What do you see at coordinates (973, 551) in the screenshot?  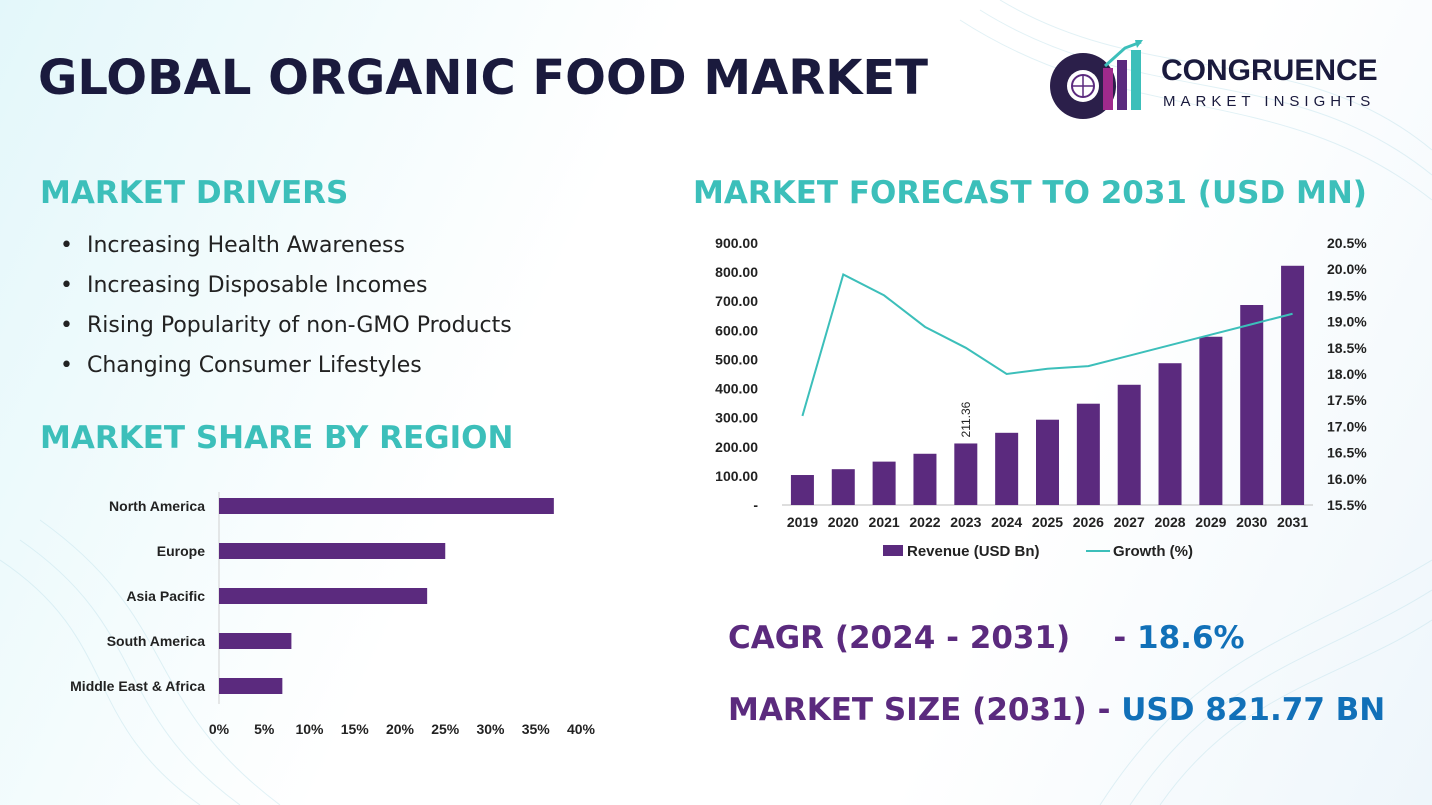 I see `legend-revenue-label: Revenue (USD Bn)` at bounding box center [973, 551].